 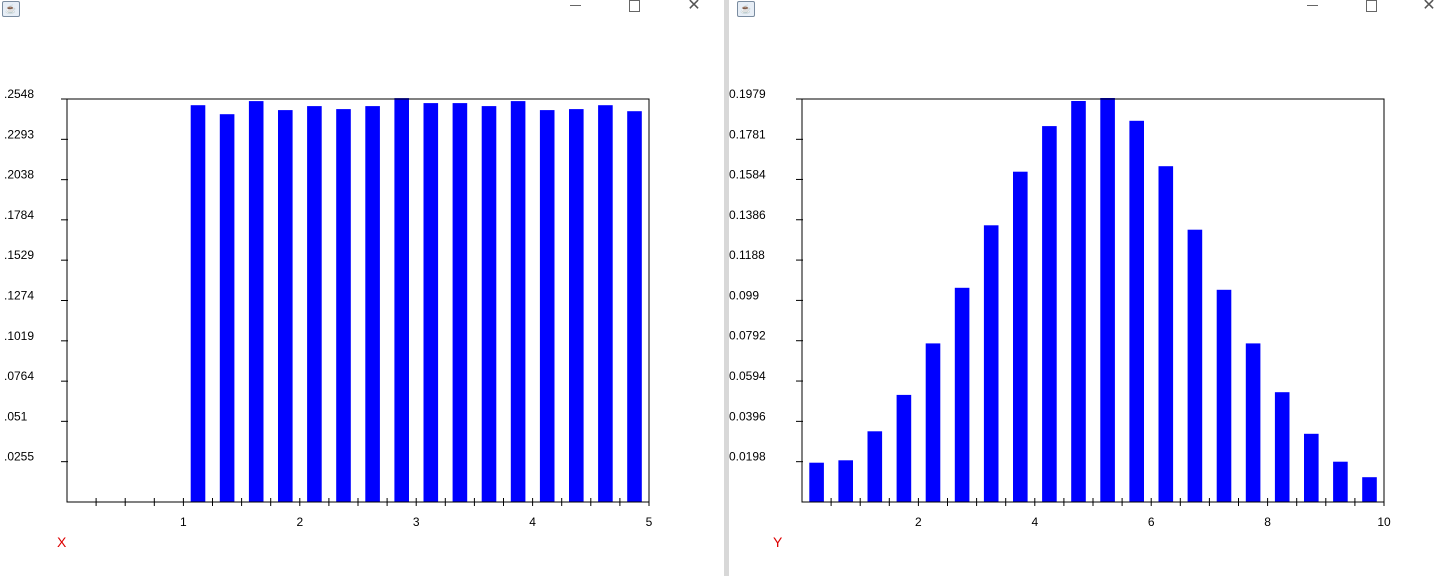 I want to click on y-tick-label: .0764, so click(x=19, y=376).